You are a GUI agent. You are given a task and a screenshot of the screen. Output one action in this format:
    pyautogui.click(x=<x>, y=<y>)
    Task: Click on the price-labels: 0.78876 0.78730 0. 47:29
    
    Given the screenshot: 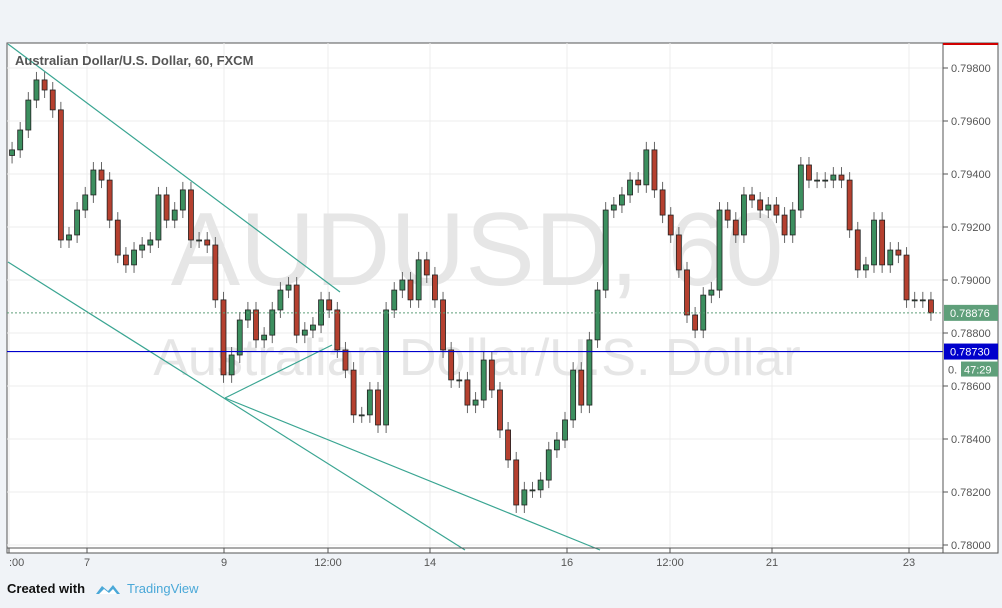 What is the action you would take?
    pyautogui.click(x=971, y=340)
    